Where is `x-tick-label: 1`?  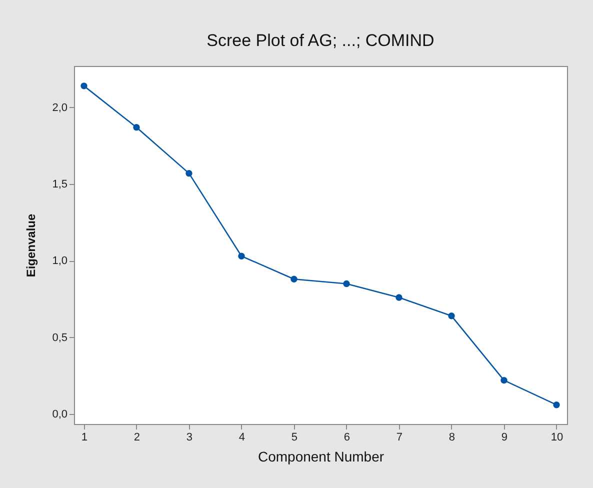 x-tick-label: 1 is located at coordinates (84, 438).